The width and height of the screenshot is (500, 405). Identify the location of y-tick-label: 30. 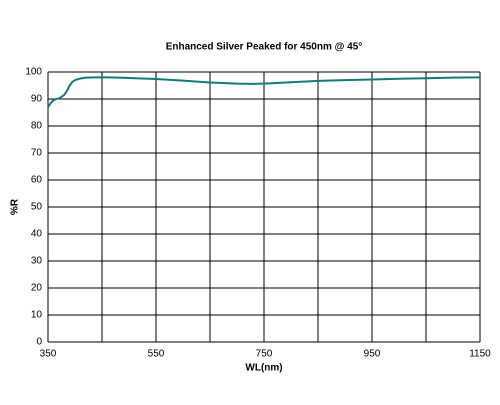
(37, 261).